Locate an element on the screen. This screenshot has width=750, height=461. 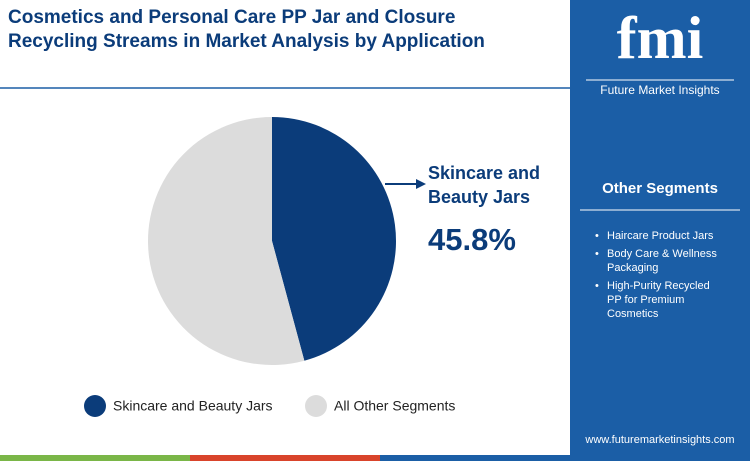
segment-item-line: Haircare Product Jars is located at coordinates (660, 236).